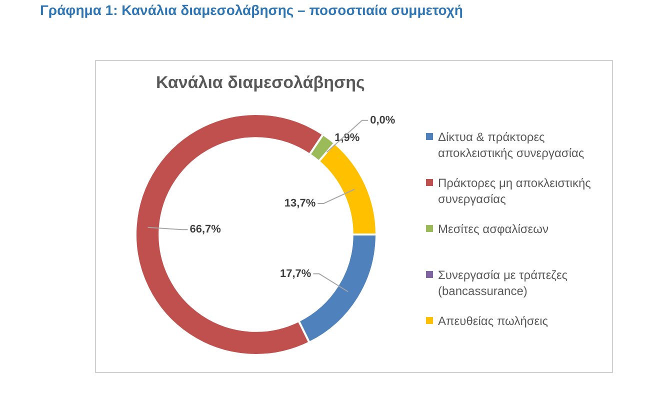 The width and height of the screenshot is (665, 407). I want to click on data-label: 66,7%, so click(206, 230).